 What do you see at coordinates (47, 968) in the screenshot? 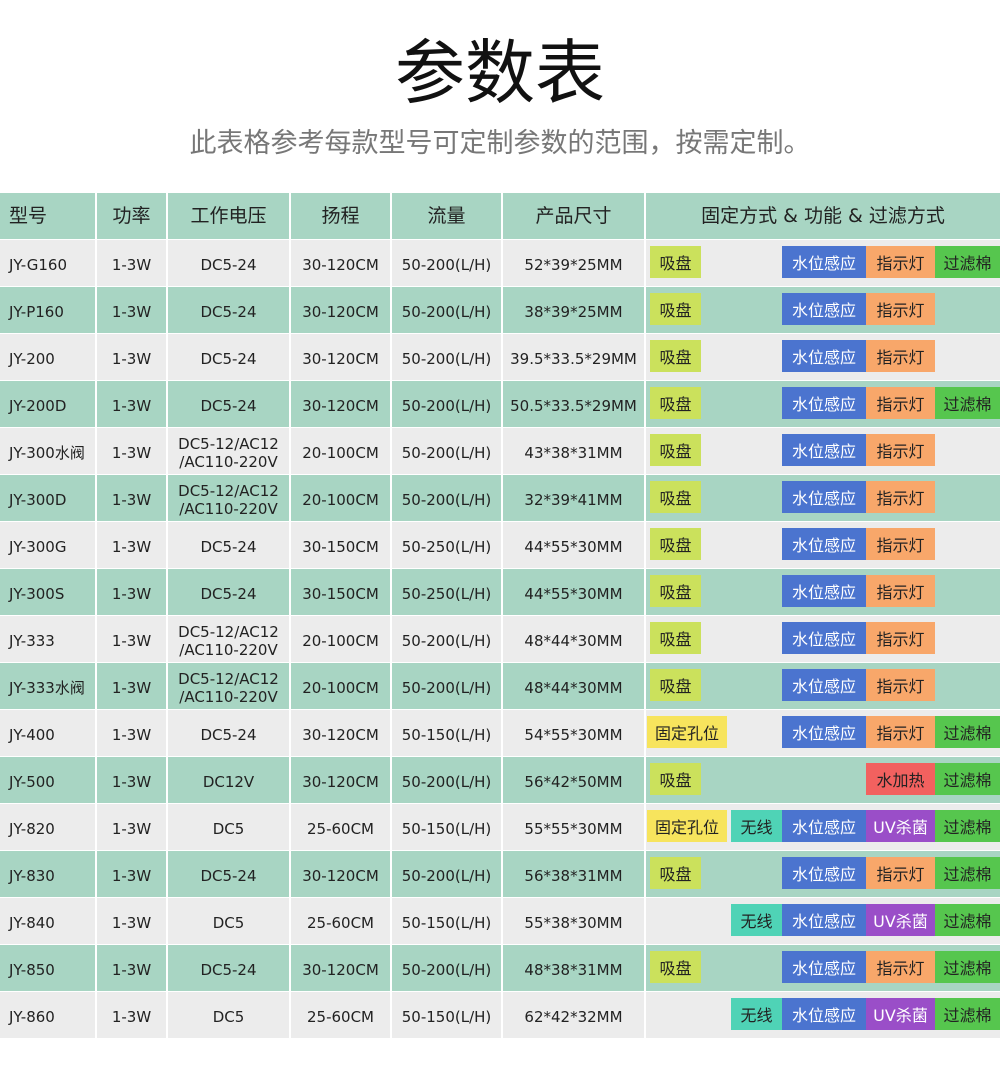
I see `cell: JY-850` at bounding box center [47, 968].